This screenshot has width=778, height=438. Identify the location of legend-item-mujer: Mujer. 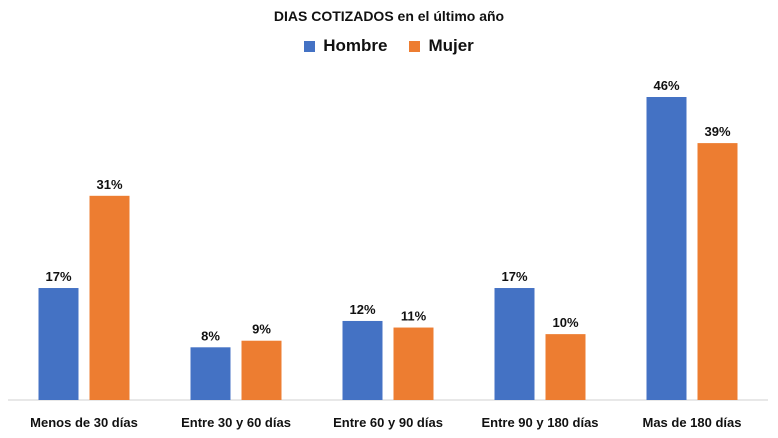
(441, 46).